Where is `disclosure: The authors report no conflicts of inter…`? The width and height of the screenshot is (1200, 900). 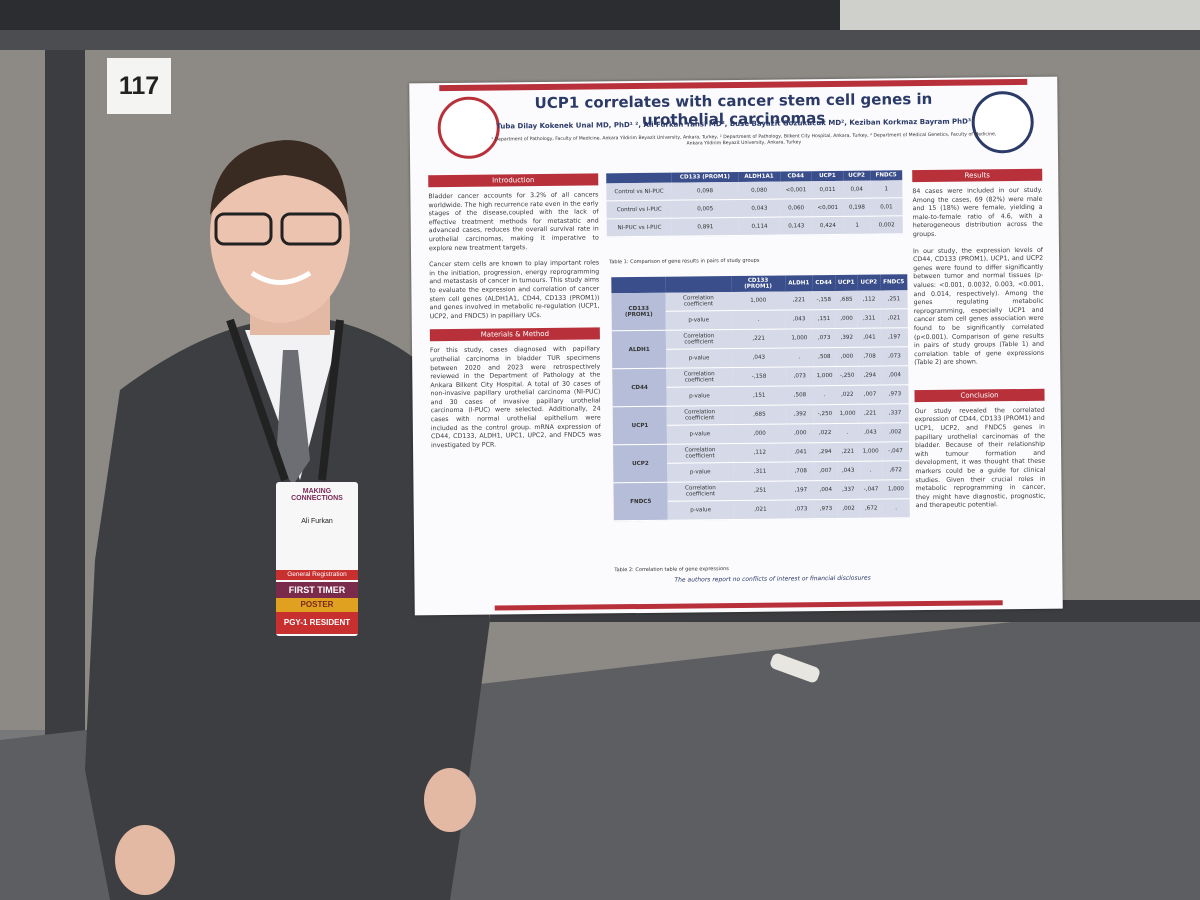
disclosure: The authors report no conflicts of inter… is located at coordinates (772, 579).